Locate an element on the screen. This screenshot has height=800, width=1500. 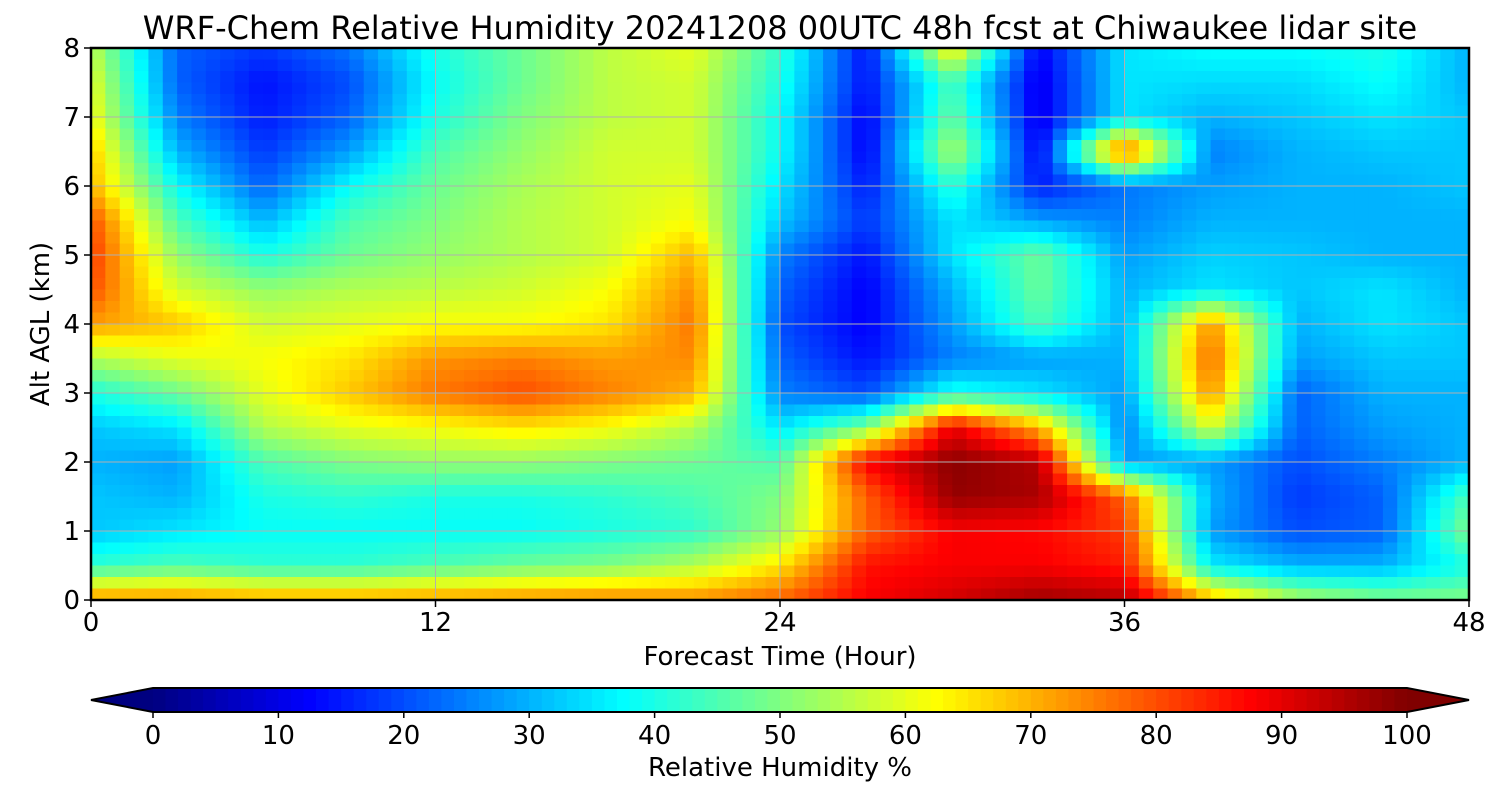
x-tick-label: 0 is located at coordinates (91, 623).